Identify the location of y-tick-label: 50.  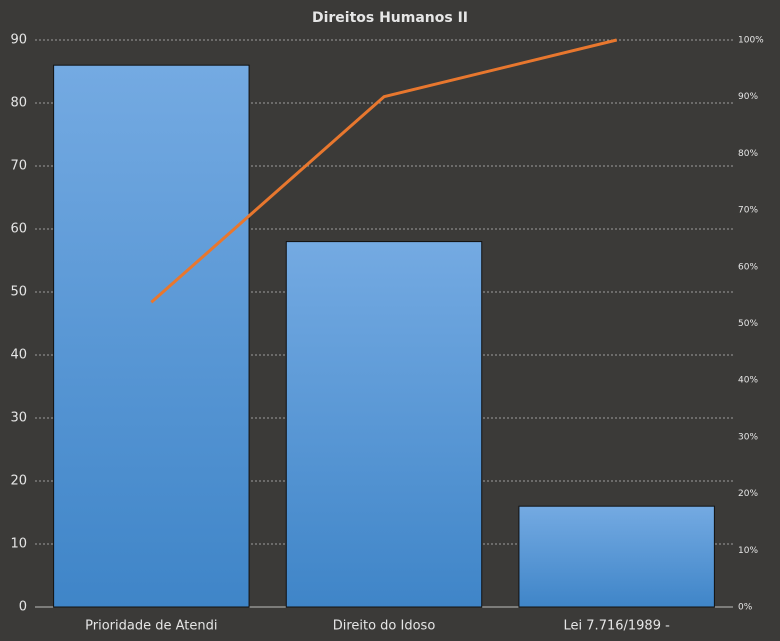
(18, 292).